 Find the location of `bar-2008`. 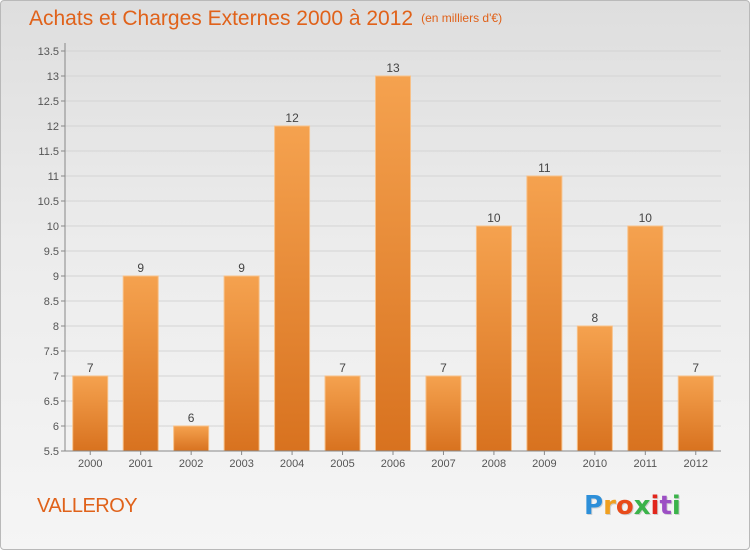

bar-2008 is located at coordinates (493, 338).